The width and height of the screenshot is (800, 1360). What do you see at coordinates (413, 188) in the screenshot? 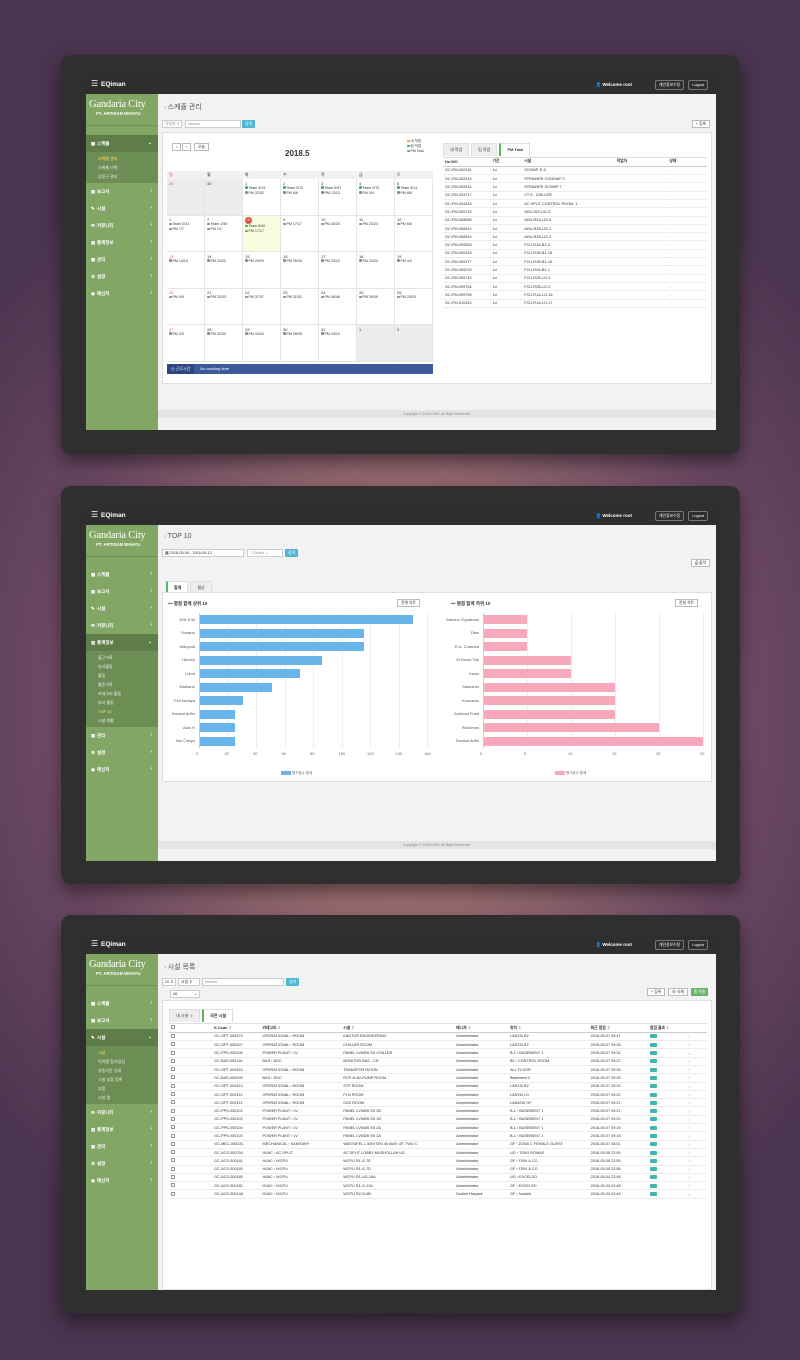
I see `calendar-event: Team 5/14` at bounding box center [413, 188].